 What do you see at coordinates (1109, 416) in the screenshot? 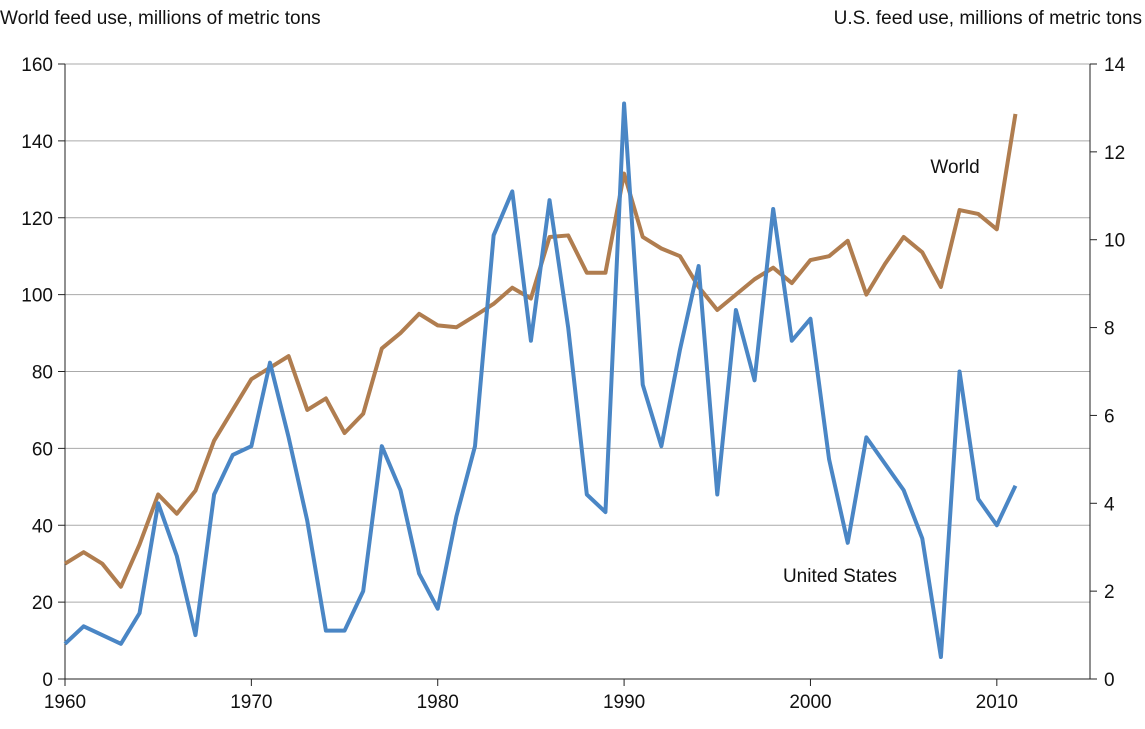
I see `y2-tick-label: 6` at bounding box center [1109, 416].